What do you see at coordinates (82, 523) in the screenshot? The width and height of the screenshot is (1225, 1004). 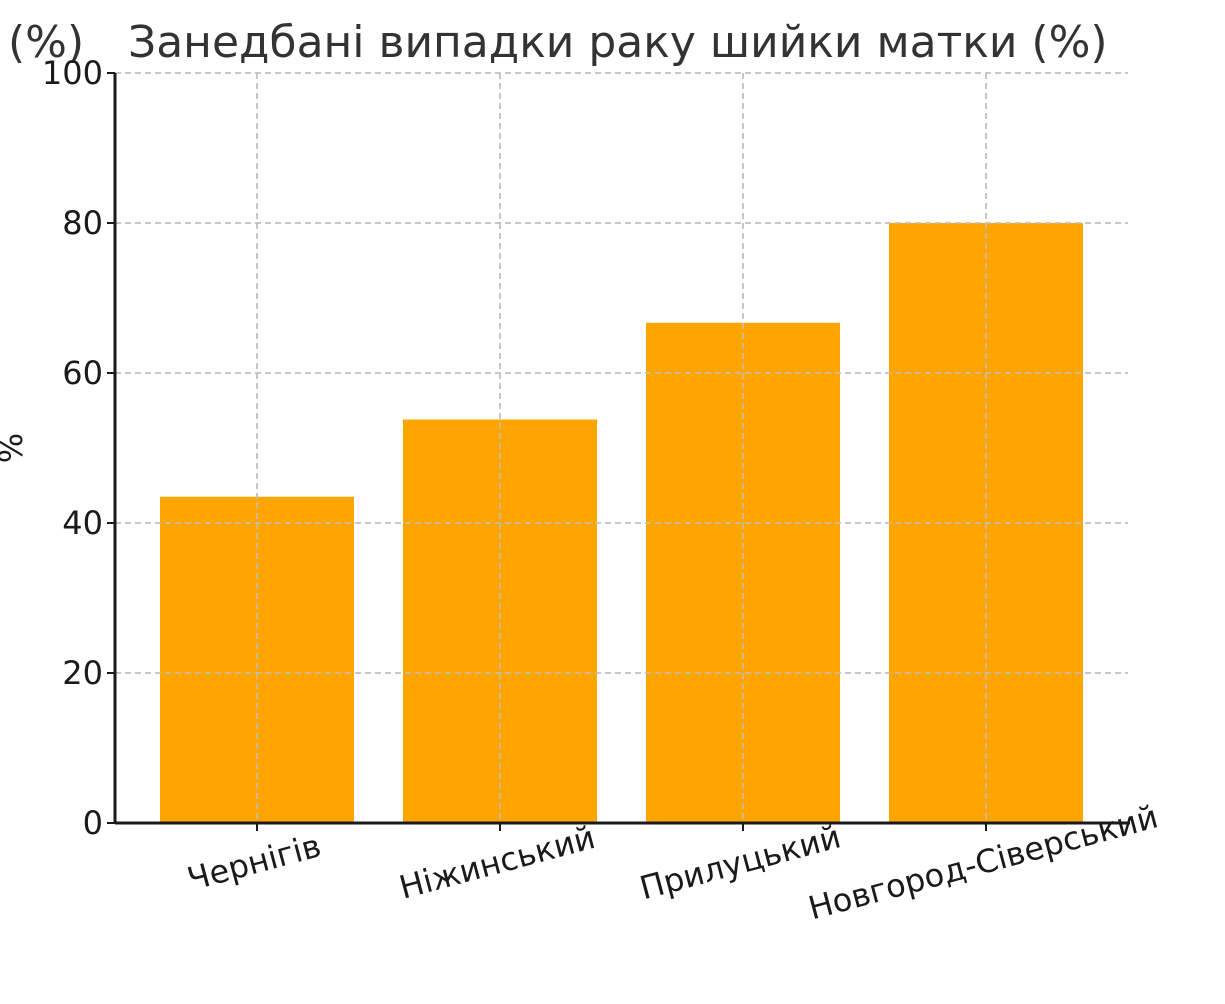 I see `y-tick-label: 40` at bounding box center [82, 523].